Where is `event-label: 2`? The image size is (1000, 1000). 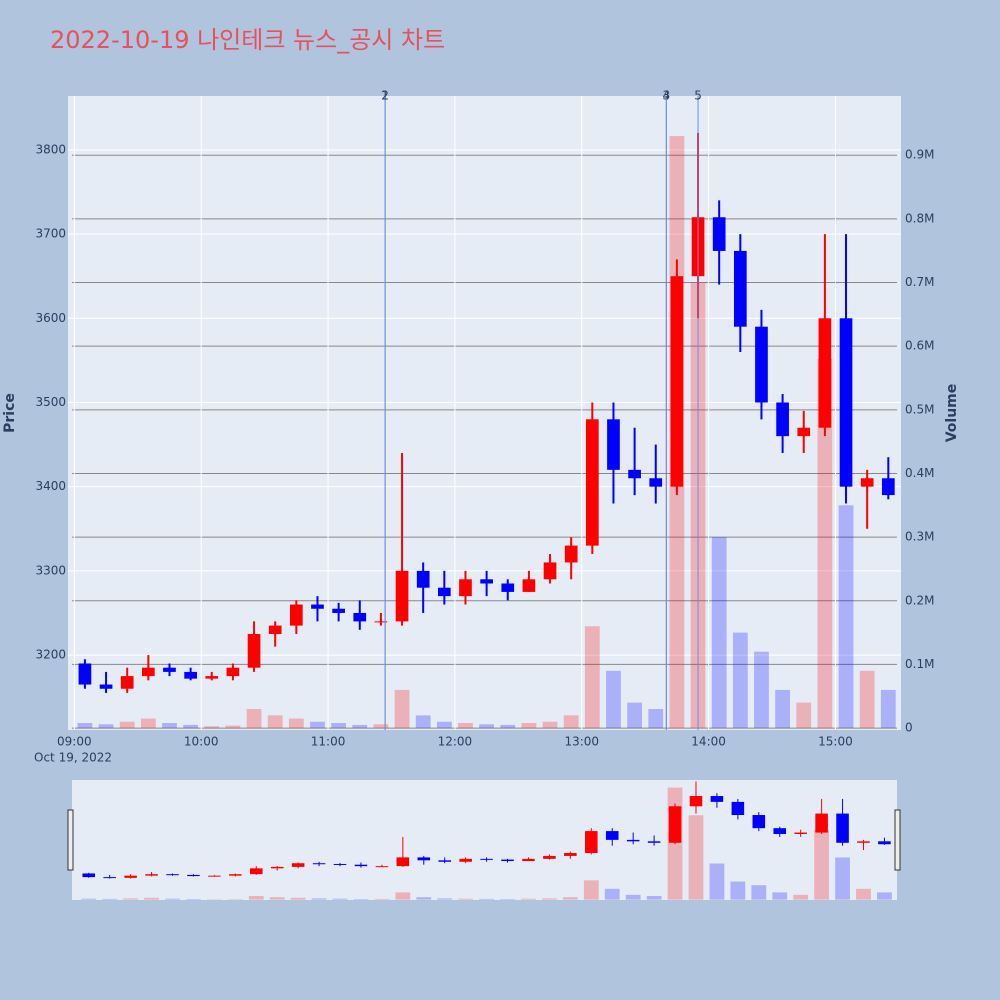 event-label: 2 is located at coordinates (385, 96).